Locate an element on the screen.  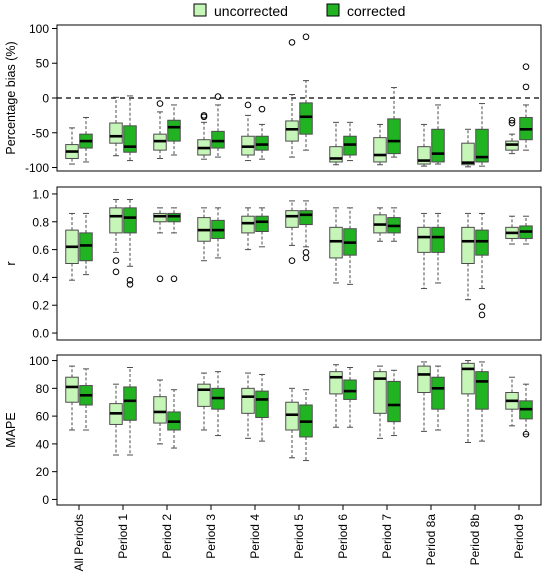
y-tick-label: 0.0 is located at coordinates (40, 334).